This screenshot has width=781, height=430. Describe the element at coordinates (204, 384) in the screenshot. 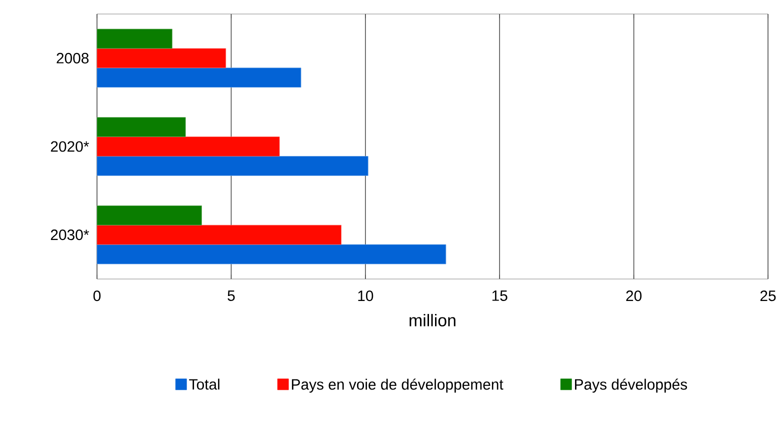

I see `legend-label: Total` at that location.